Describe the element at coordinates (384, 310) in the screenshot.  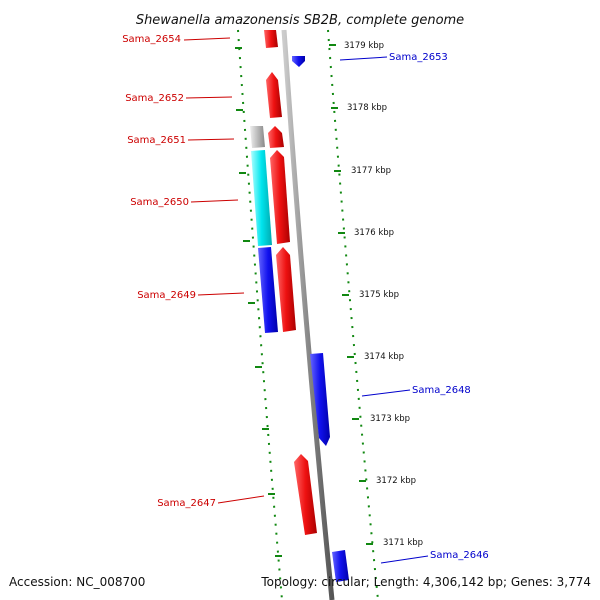
I see `blue-leader-lines` at that location.